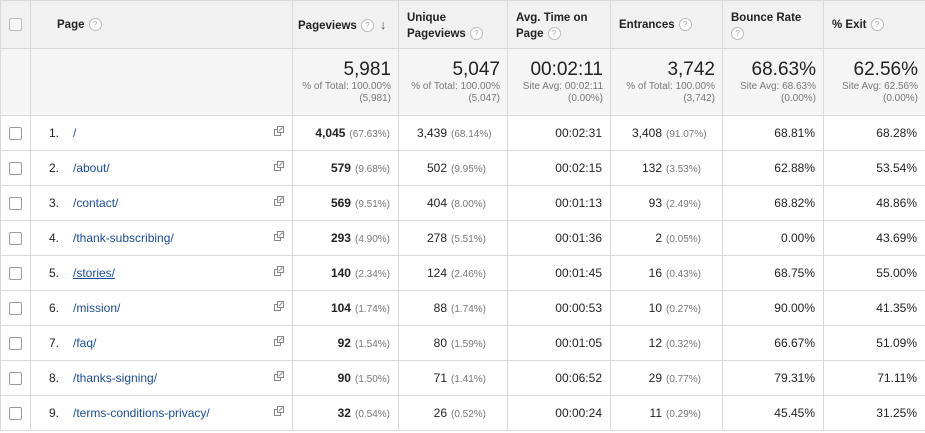  What do you see at coordinates (97, 308) in the screenshot?
I see `page-link: /mission/` at bounding box center [97, 308].